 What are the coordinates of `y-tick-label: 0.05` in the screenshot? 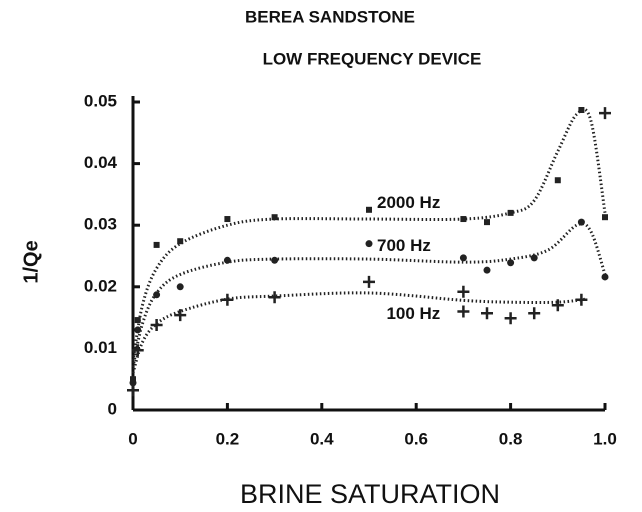 It's located at (100, 100).